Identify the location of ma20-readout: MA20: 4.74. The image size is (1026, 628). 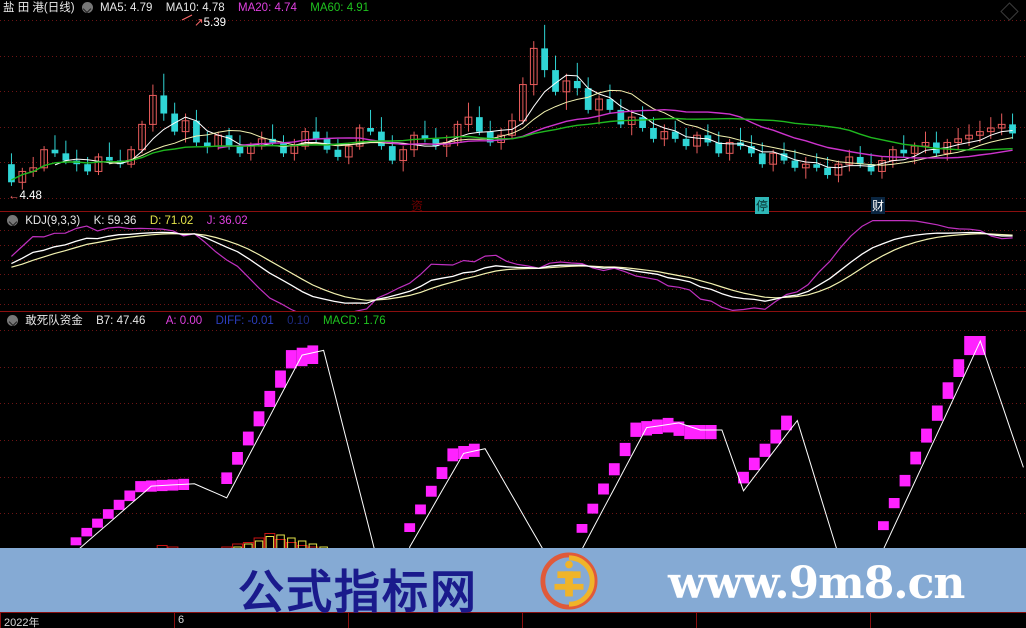
(267, 8).